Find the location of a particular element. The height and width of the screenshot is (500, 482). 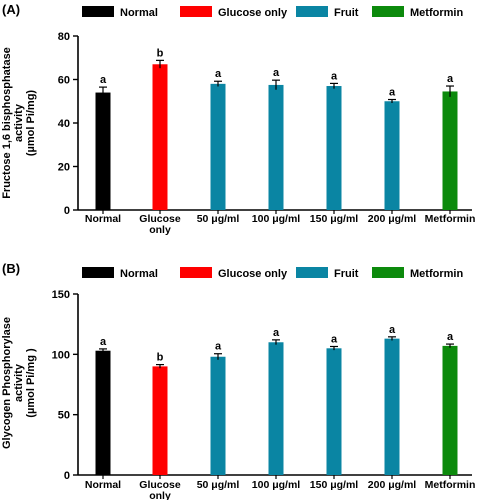

y-axis-label: (µmol Pi/mg ) is located at coordinates (31, 383).